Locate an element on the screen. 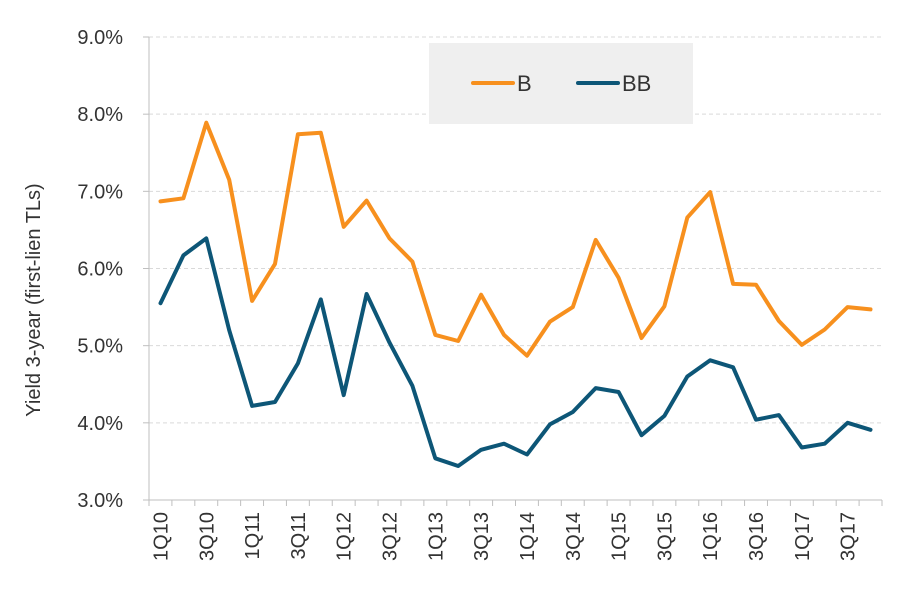  x-tick-label: 3Q13 is located at coordinates (482, 536).